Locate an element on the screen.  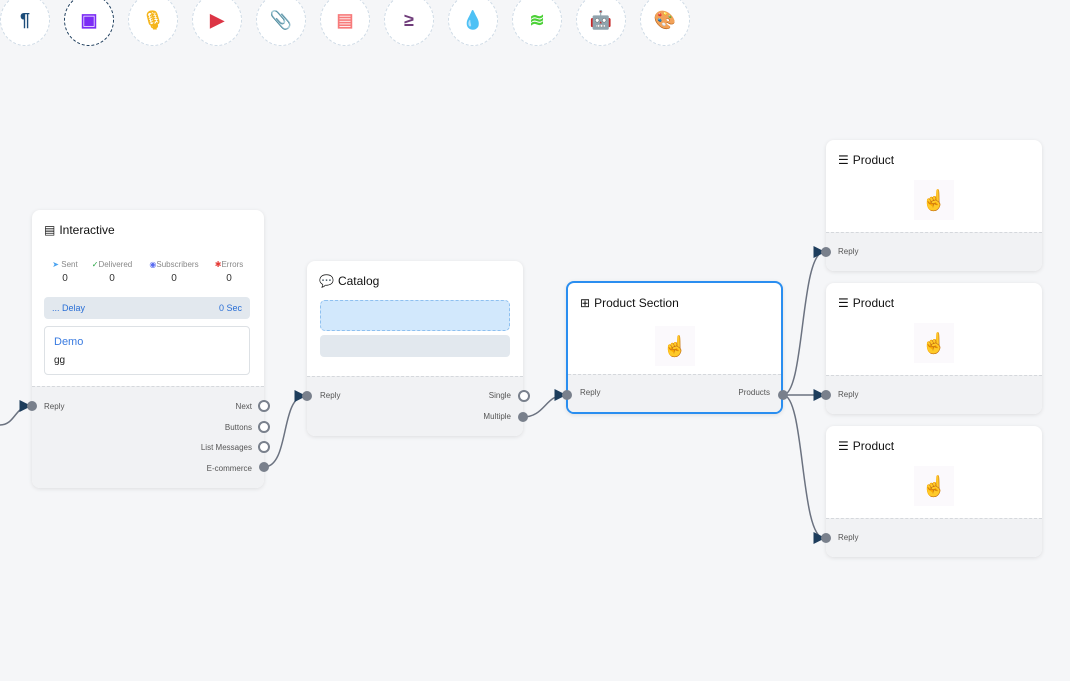
toolbar-button-paragraph: ¶ is located at coordinates (25, 23).